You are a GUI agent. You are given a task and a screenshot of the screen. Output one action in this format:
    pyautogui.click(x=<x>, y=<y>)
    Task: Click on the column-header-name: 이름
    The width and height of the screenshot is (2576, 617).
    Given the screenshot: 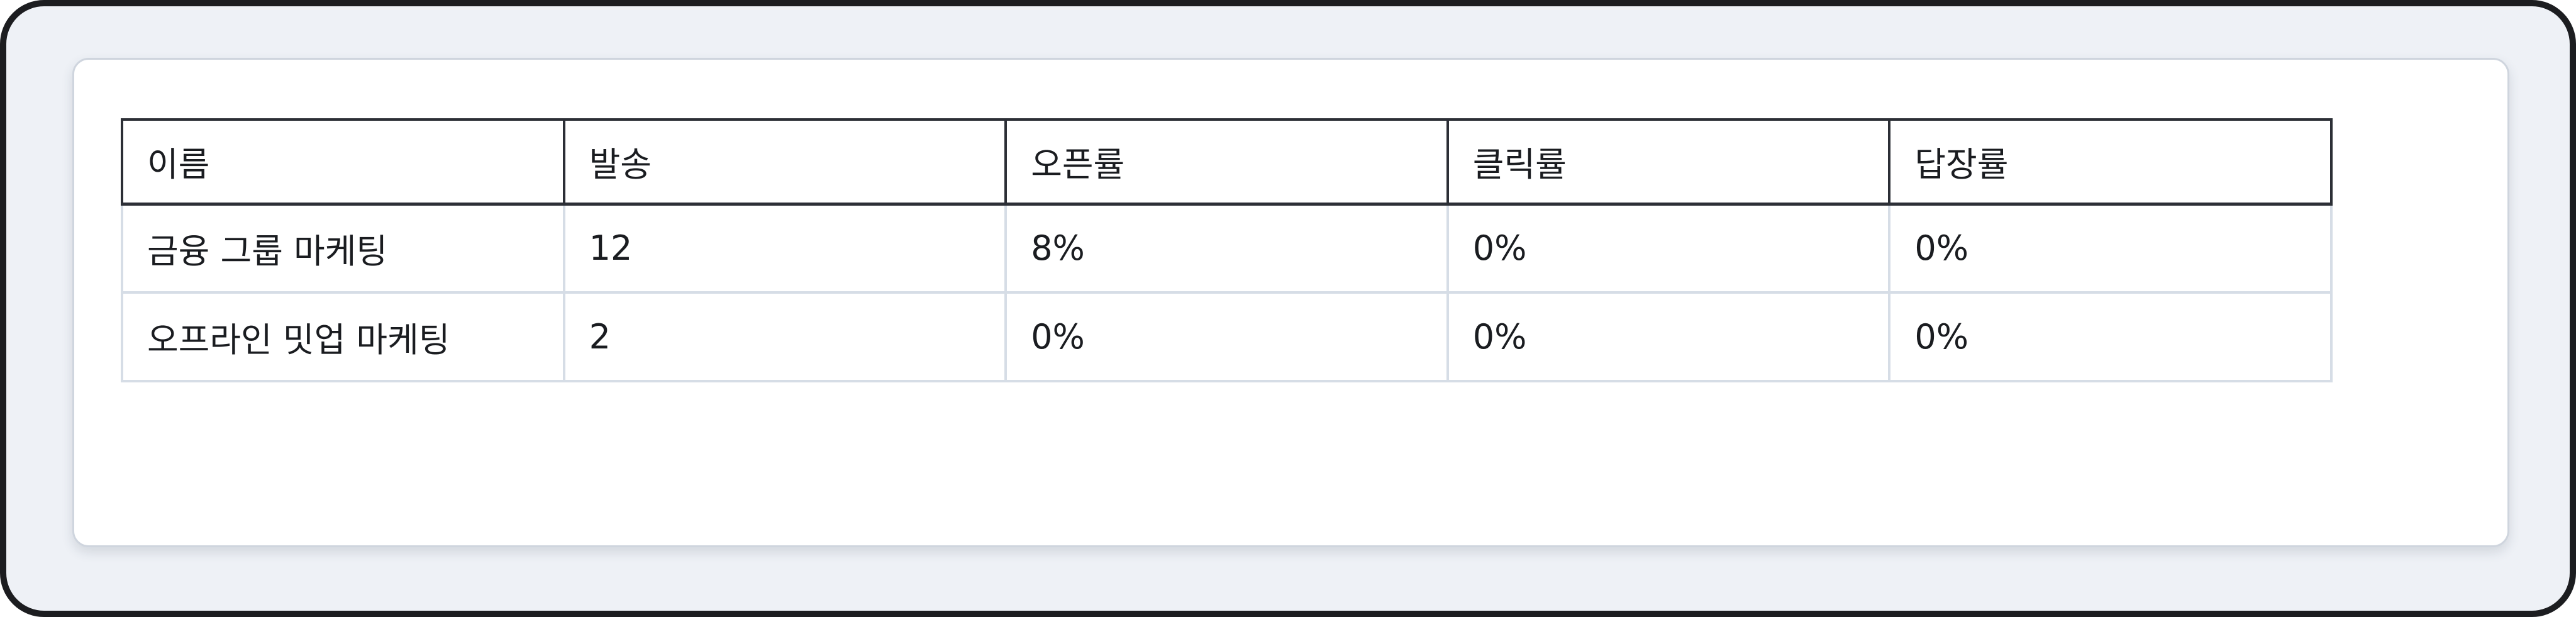 What is the action you would take?
    pyautogui.click(x=343, y=162)
    